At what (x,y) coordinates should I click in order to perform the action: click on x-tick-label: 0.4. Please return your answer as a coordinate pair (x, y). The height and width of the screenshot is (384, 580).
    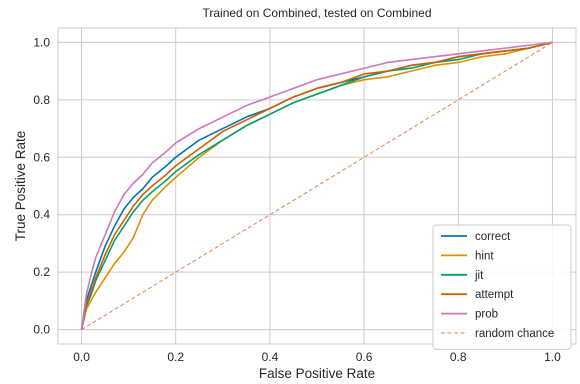
    Looking at the image, I should click on (270, 357).